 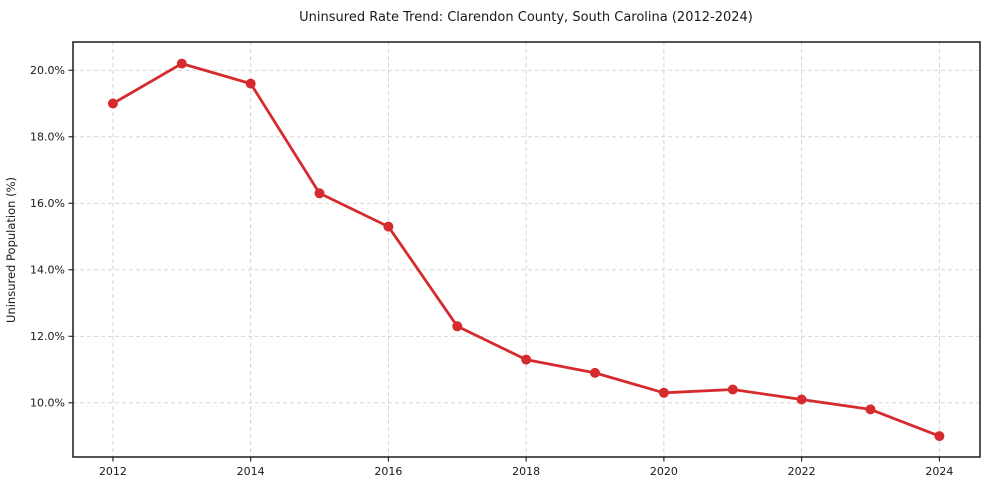 I want to click on x-tick-label: 2016, so click(x=388, y=471).